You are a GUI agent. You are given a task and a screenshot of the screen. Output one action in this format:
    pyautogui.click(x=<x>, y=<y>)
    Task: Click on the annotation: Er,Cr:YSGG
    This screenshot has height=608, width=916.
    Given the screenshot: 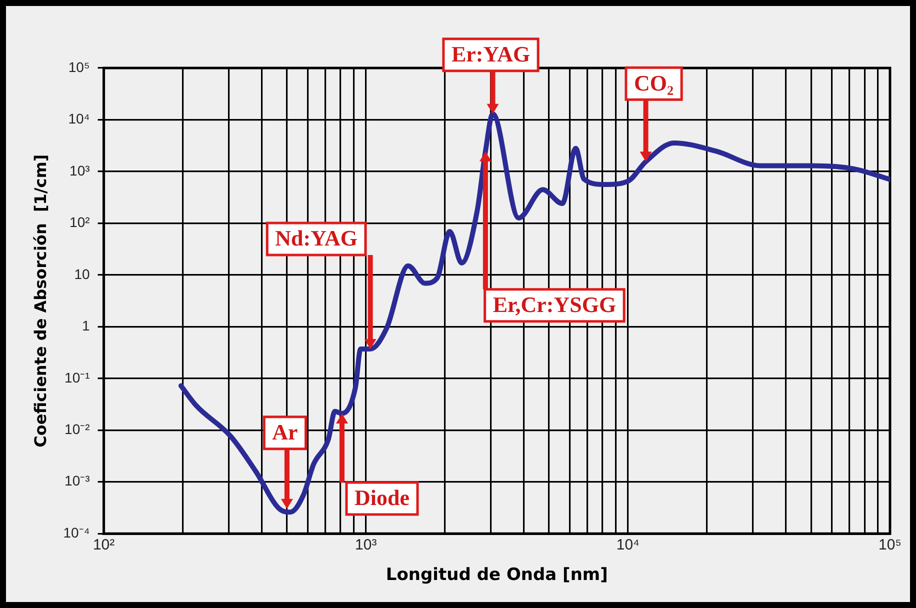 What is the action you would take?
    pyautogui.click(x=554, y=305)
    